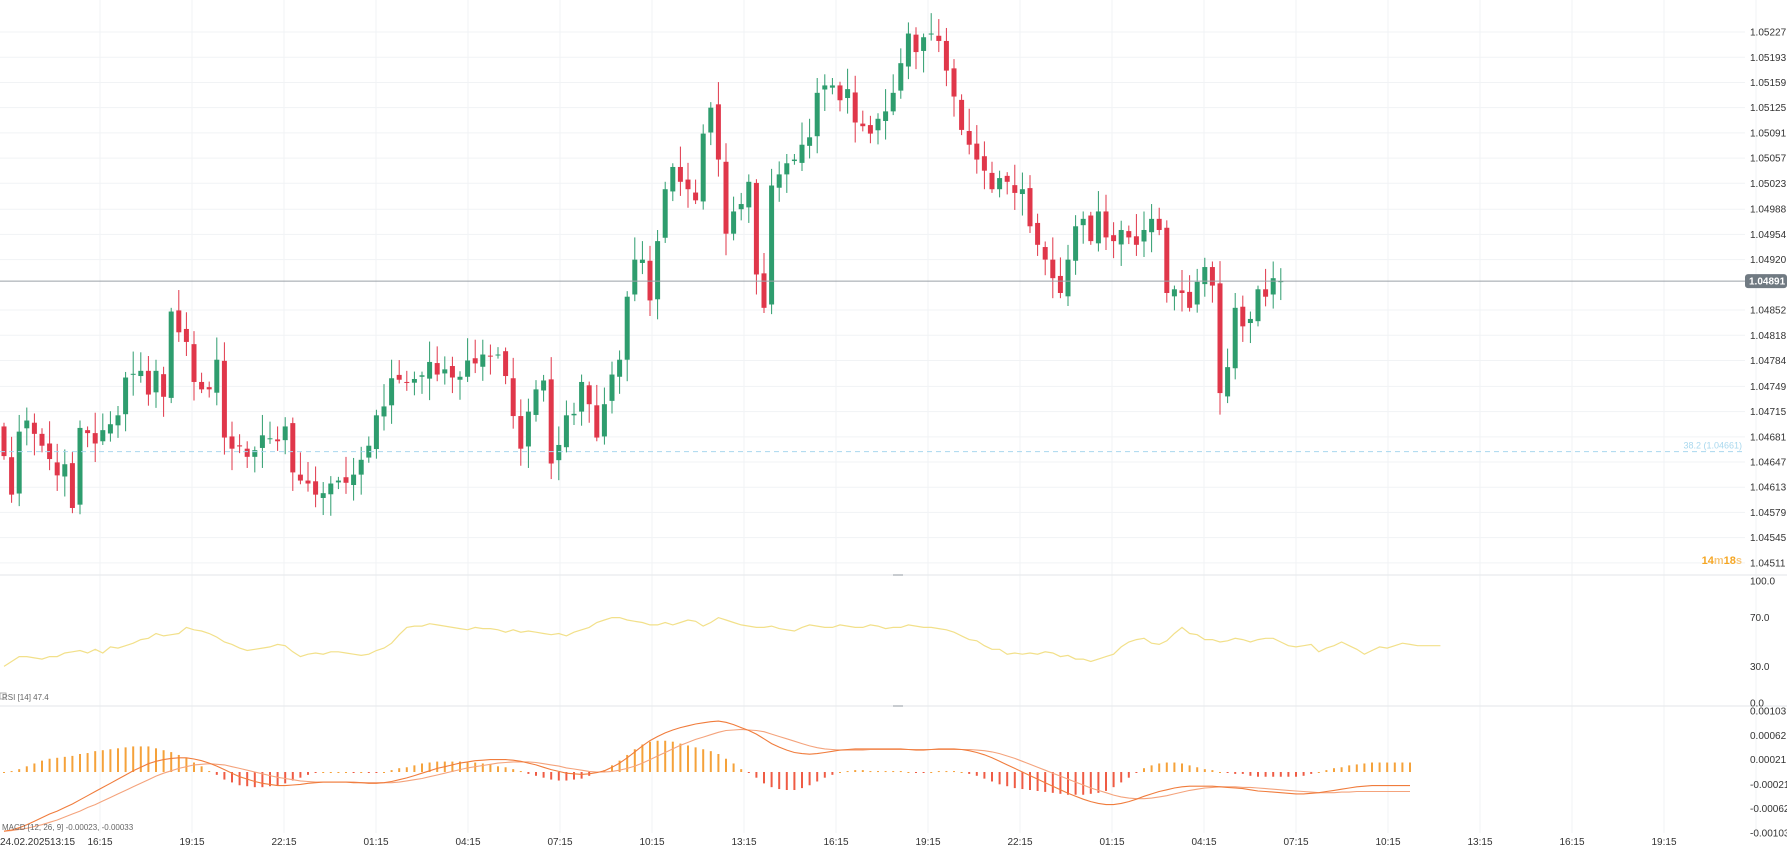  What do you see at coordinates (1766, 281) in the screenshot?
I see `current-price-tag` at bounding box center [1766, 281].